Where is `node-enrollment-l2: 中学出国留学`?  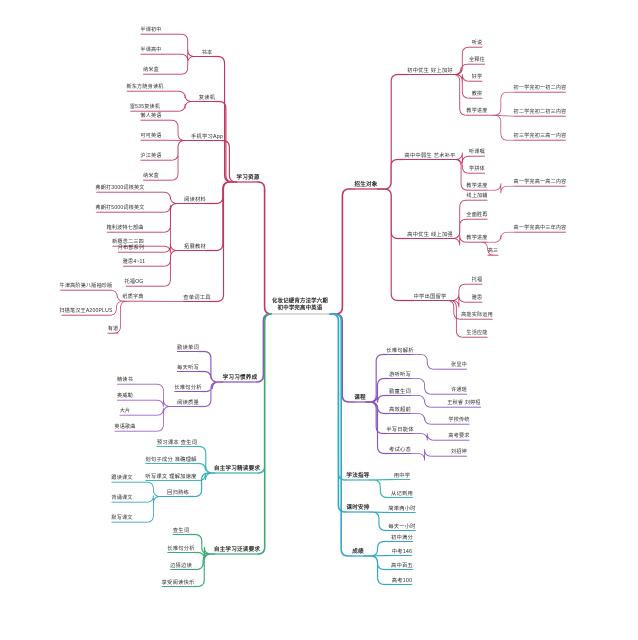 node-enrollment-l2: 中学出国留学 is located at coordinates (430, 297).